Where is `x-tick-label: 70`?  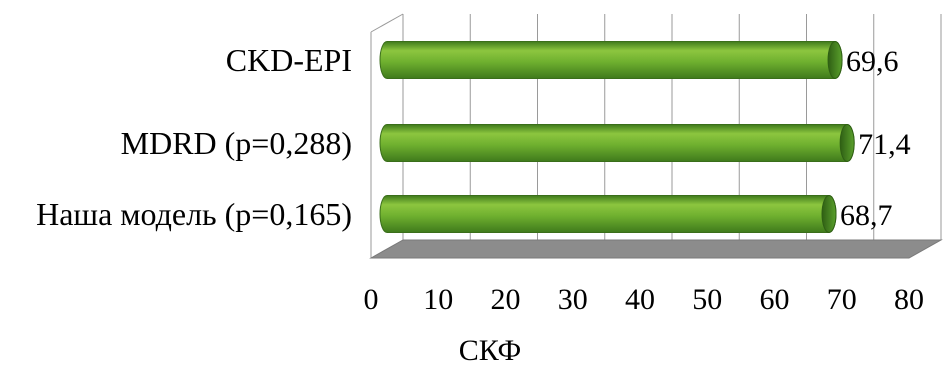
x-tick-label: 70 is located at coordinates (842, 299).